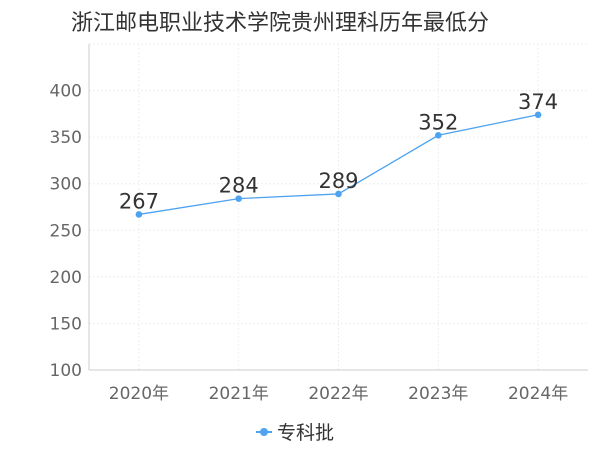 The height and width of the screenshot is (450, 600). I want to click on x-tick-label: 2021年, so click(239, 394).